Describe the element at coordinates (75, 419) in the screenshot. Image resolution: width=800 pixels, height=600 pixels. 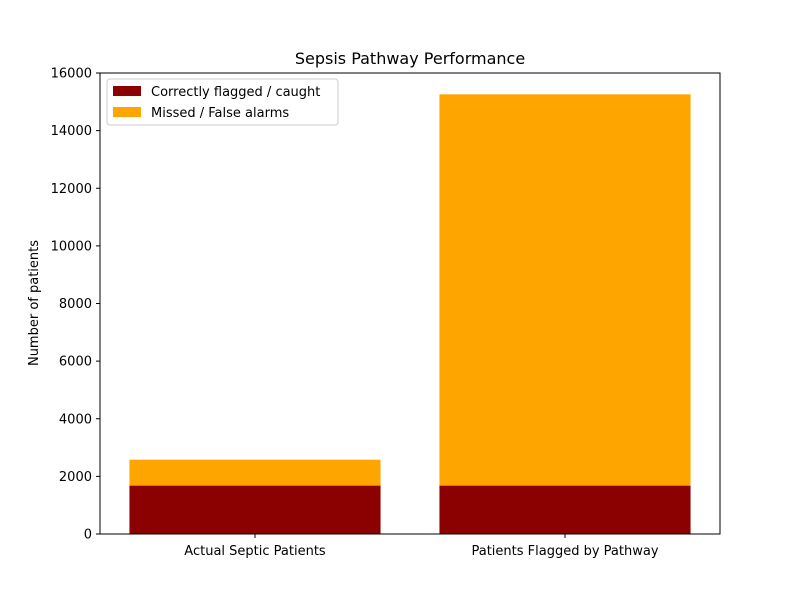
I see `y-tick-label: 4000` at that location.